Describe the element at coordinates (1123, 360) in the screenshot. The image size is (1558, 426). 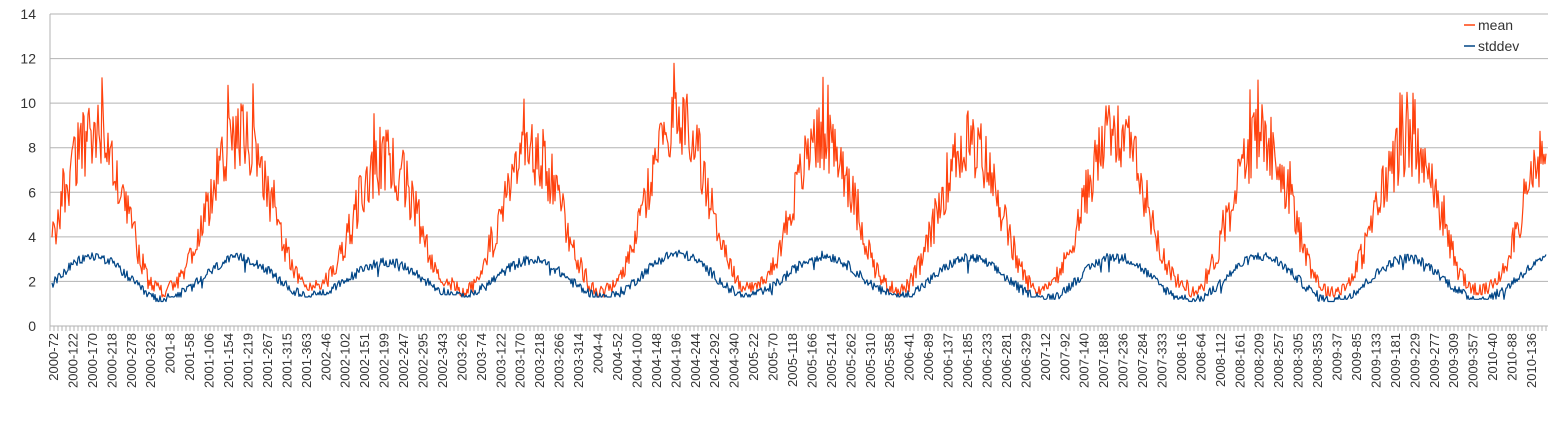
I see `x-tick-label: 2007-236` at that location.